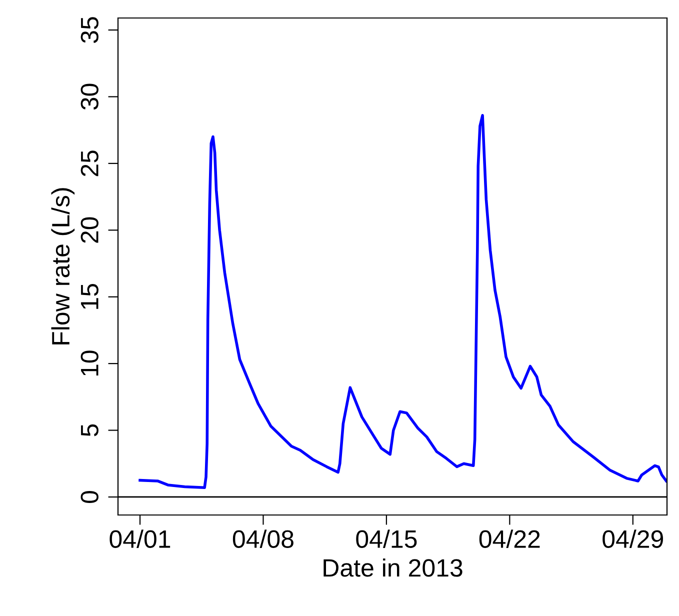 The width and height of the screenshot is (679, 616). Describe the element at coordinates (89, 363) in the screenshot. I see `y-tick-label: 10` at that location.